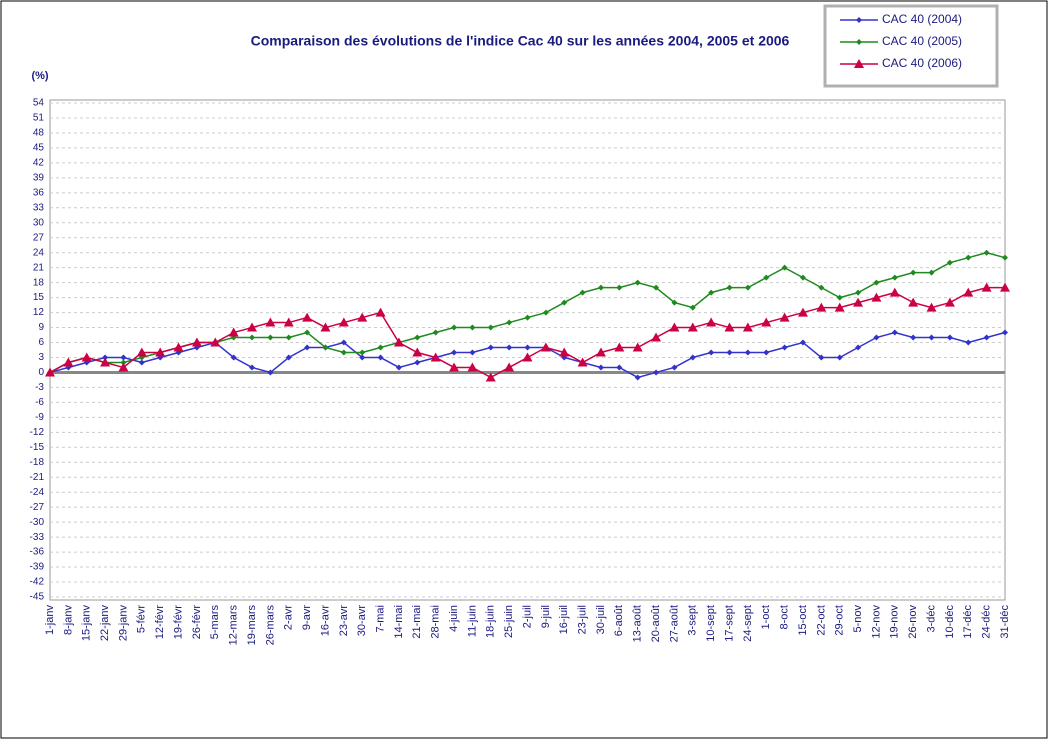 This screenshot has height=745, width=1049. What do you see at coordinates (39, 282) in the screenshot?
I see `y-tick-label: 18` at bounding box center [39, 282].